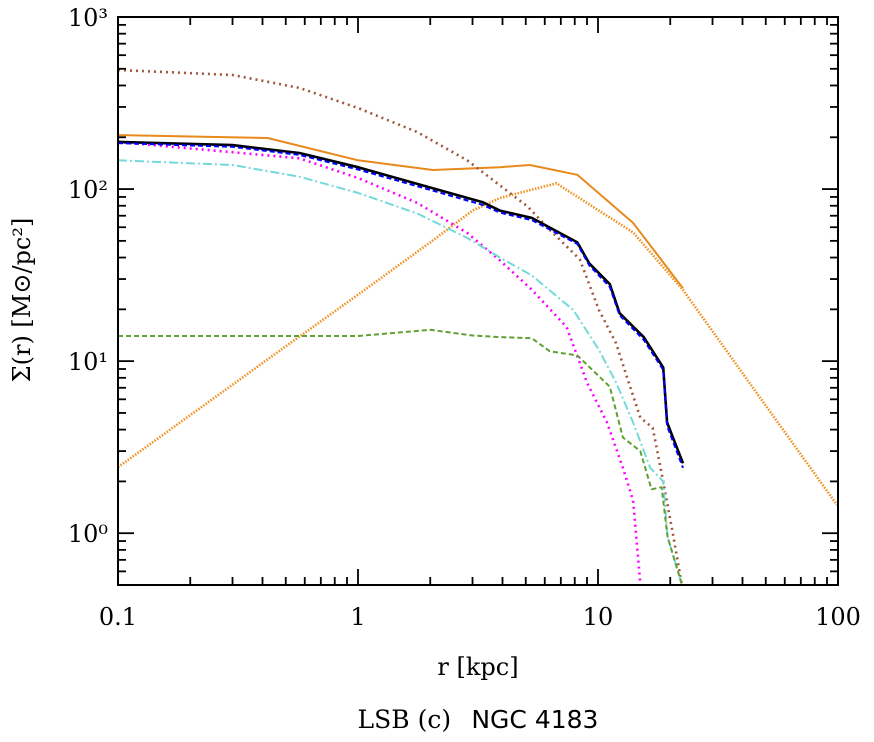  Describe the element at coordinates (88, 190) in the screenshot. I see `y-tick-label: 10²` at that location.